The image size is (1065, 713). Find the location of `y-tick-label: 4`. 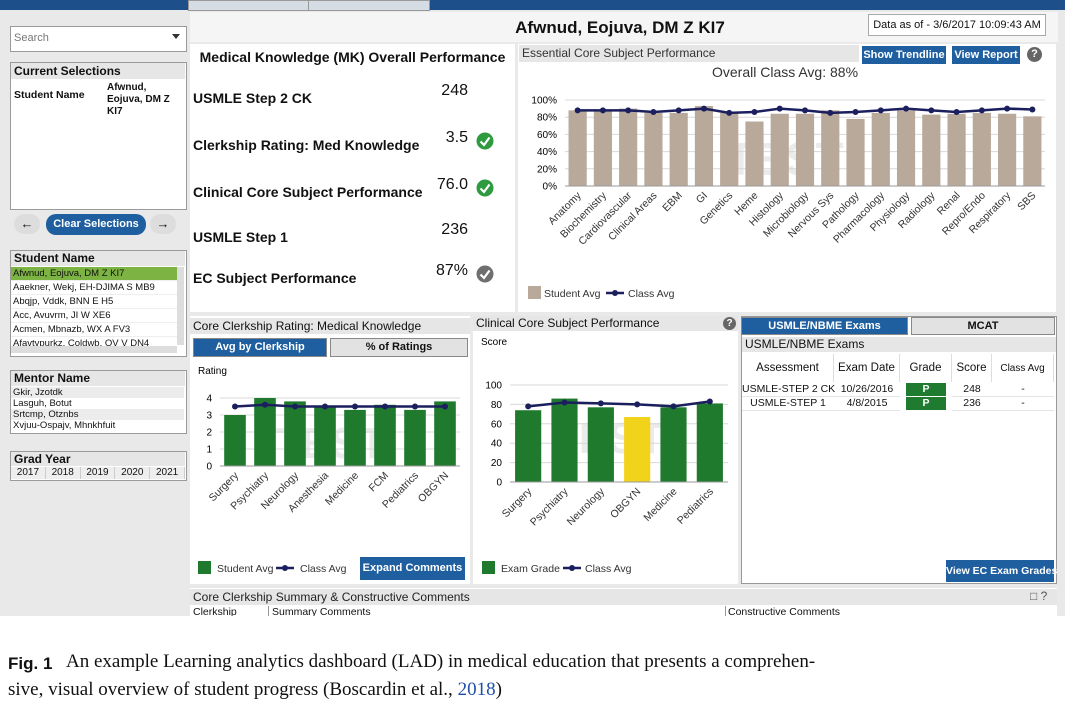

y-tick-label: 4 is located at coordinates (209, 399).